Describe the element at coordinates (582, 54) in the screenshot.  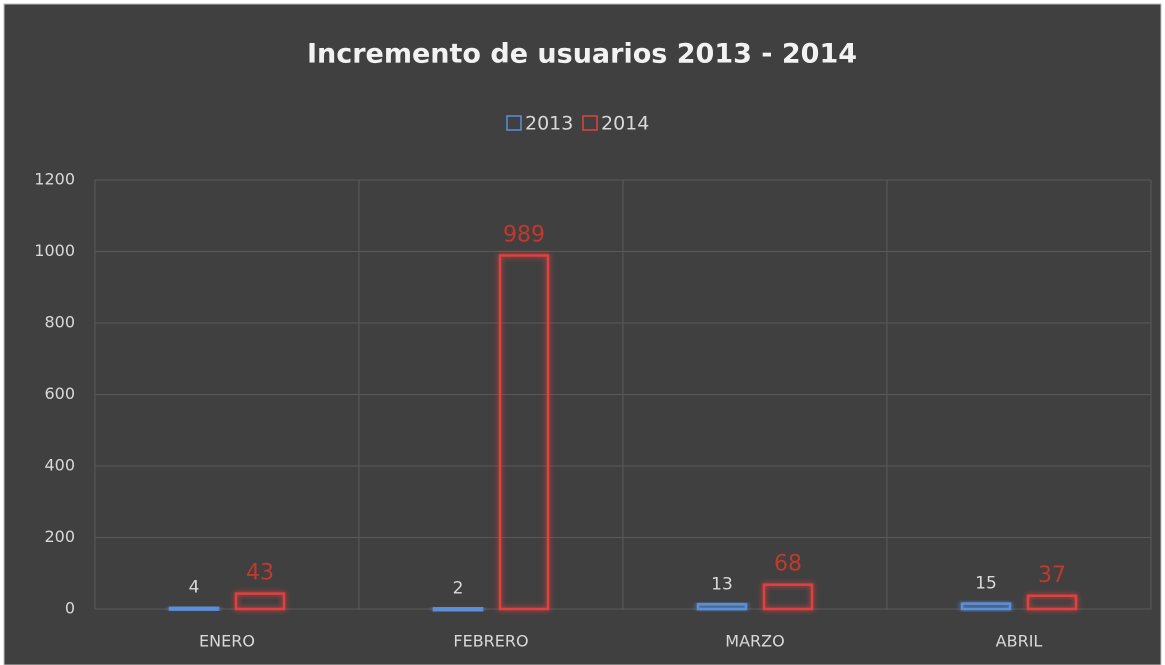
I see `chart-title: Incremento de usuarios 2013 - 2014` at that location.